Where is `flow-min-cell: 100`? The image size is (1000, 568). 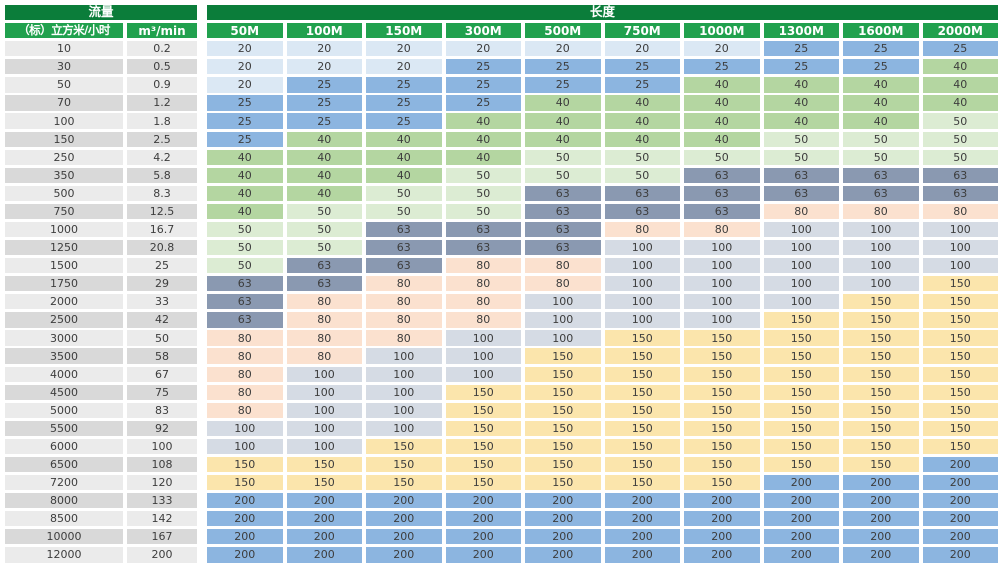
flow-min-cell: 100 is located at coordinates (162, 446).